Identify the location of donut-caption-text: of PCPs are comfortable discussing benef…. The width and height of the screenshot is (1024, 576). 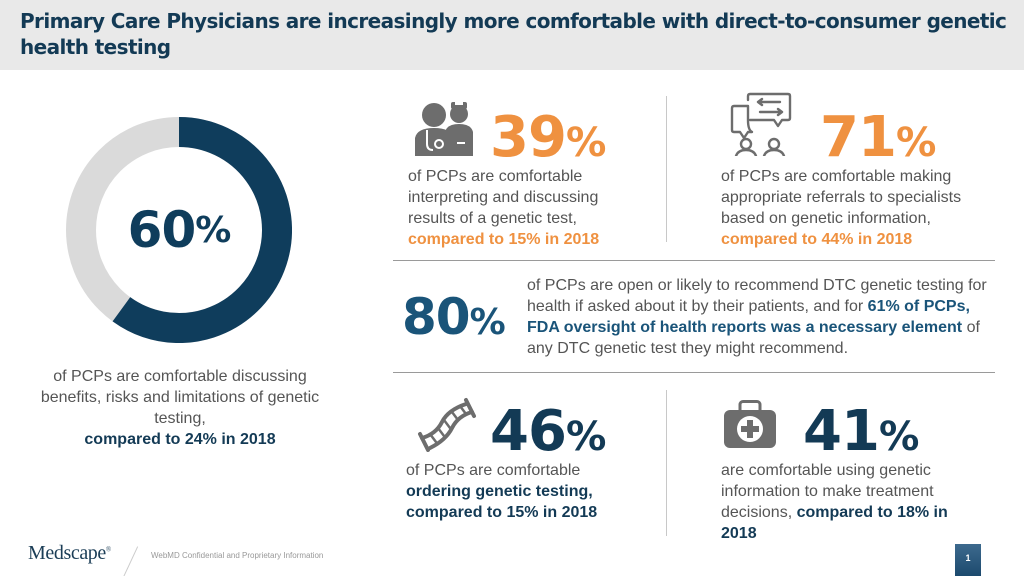
(180, 397).